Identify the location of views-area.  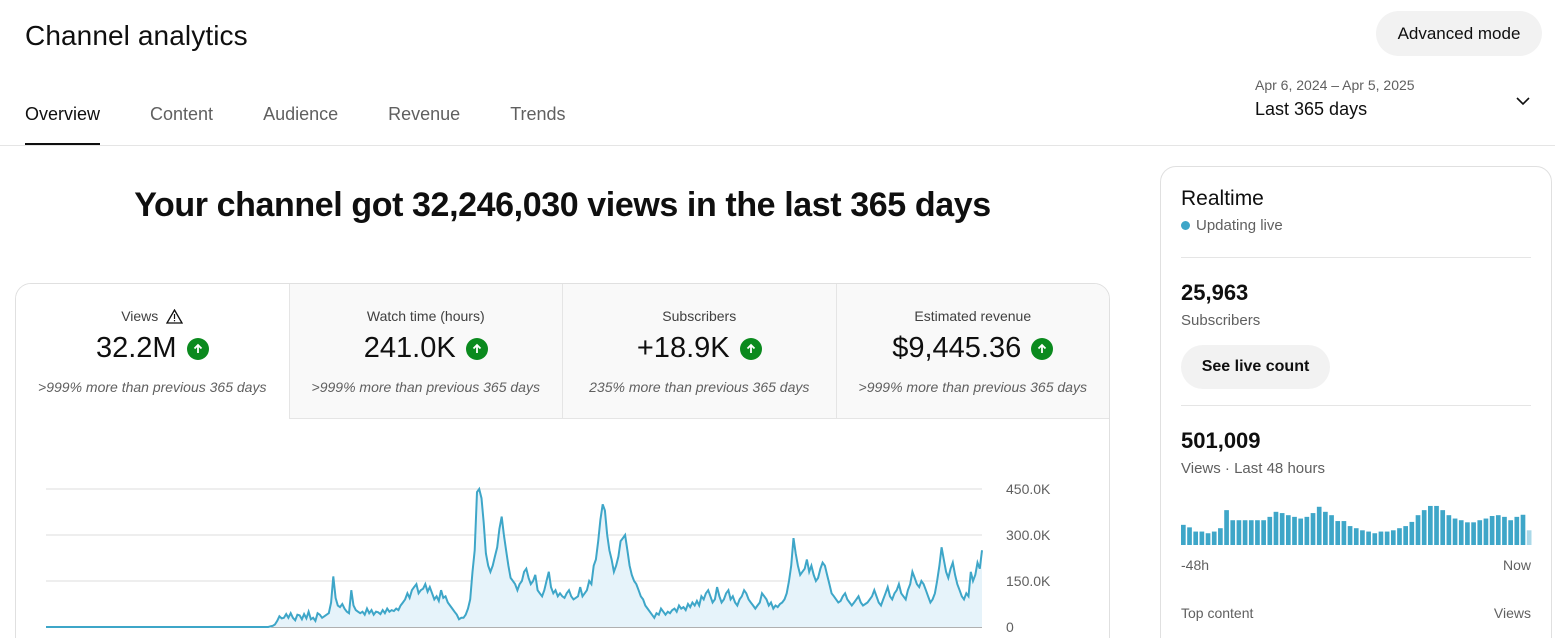
(514, 558).